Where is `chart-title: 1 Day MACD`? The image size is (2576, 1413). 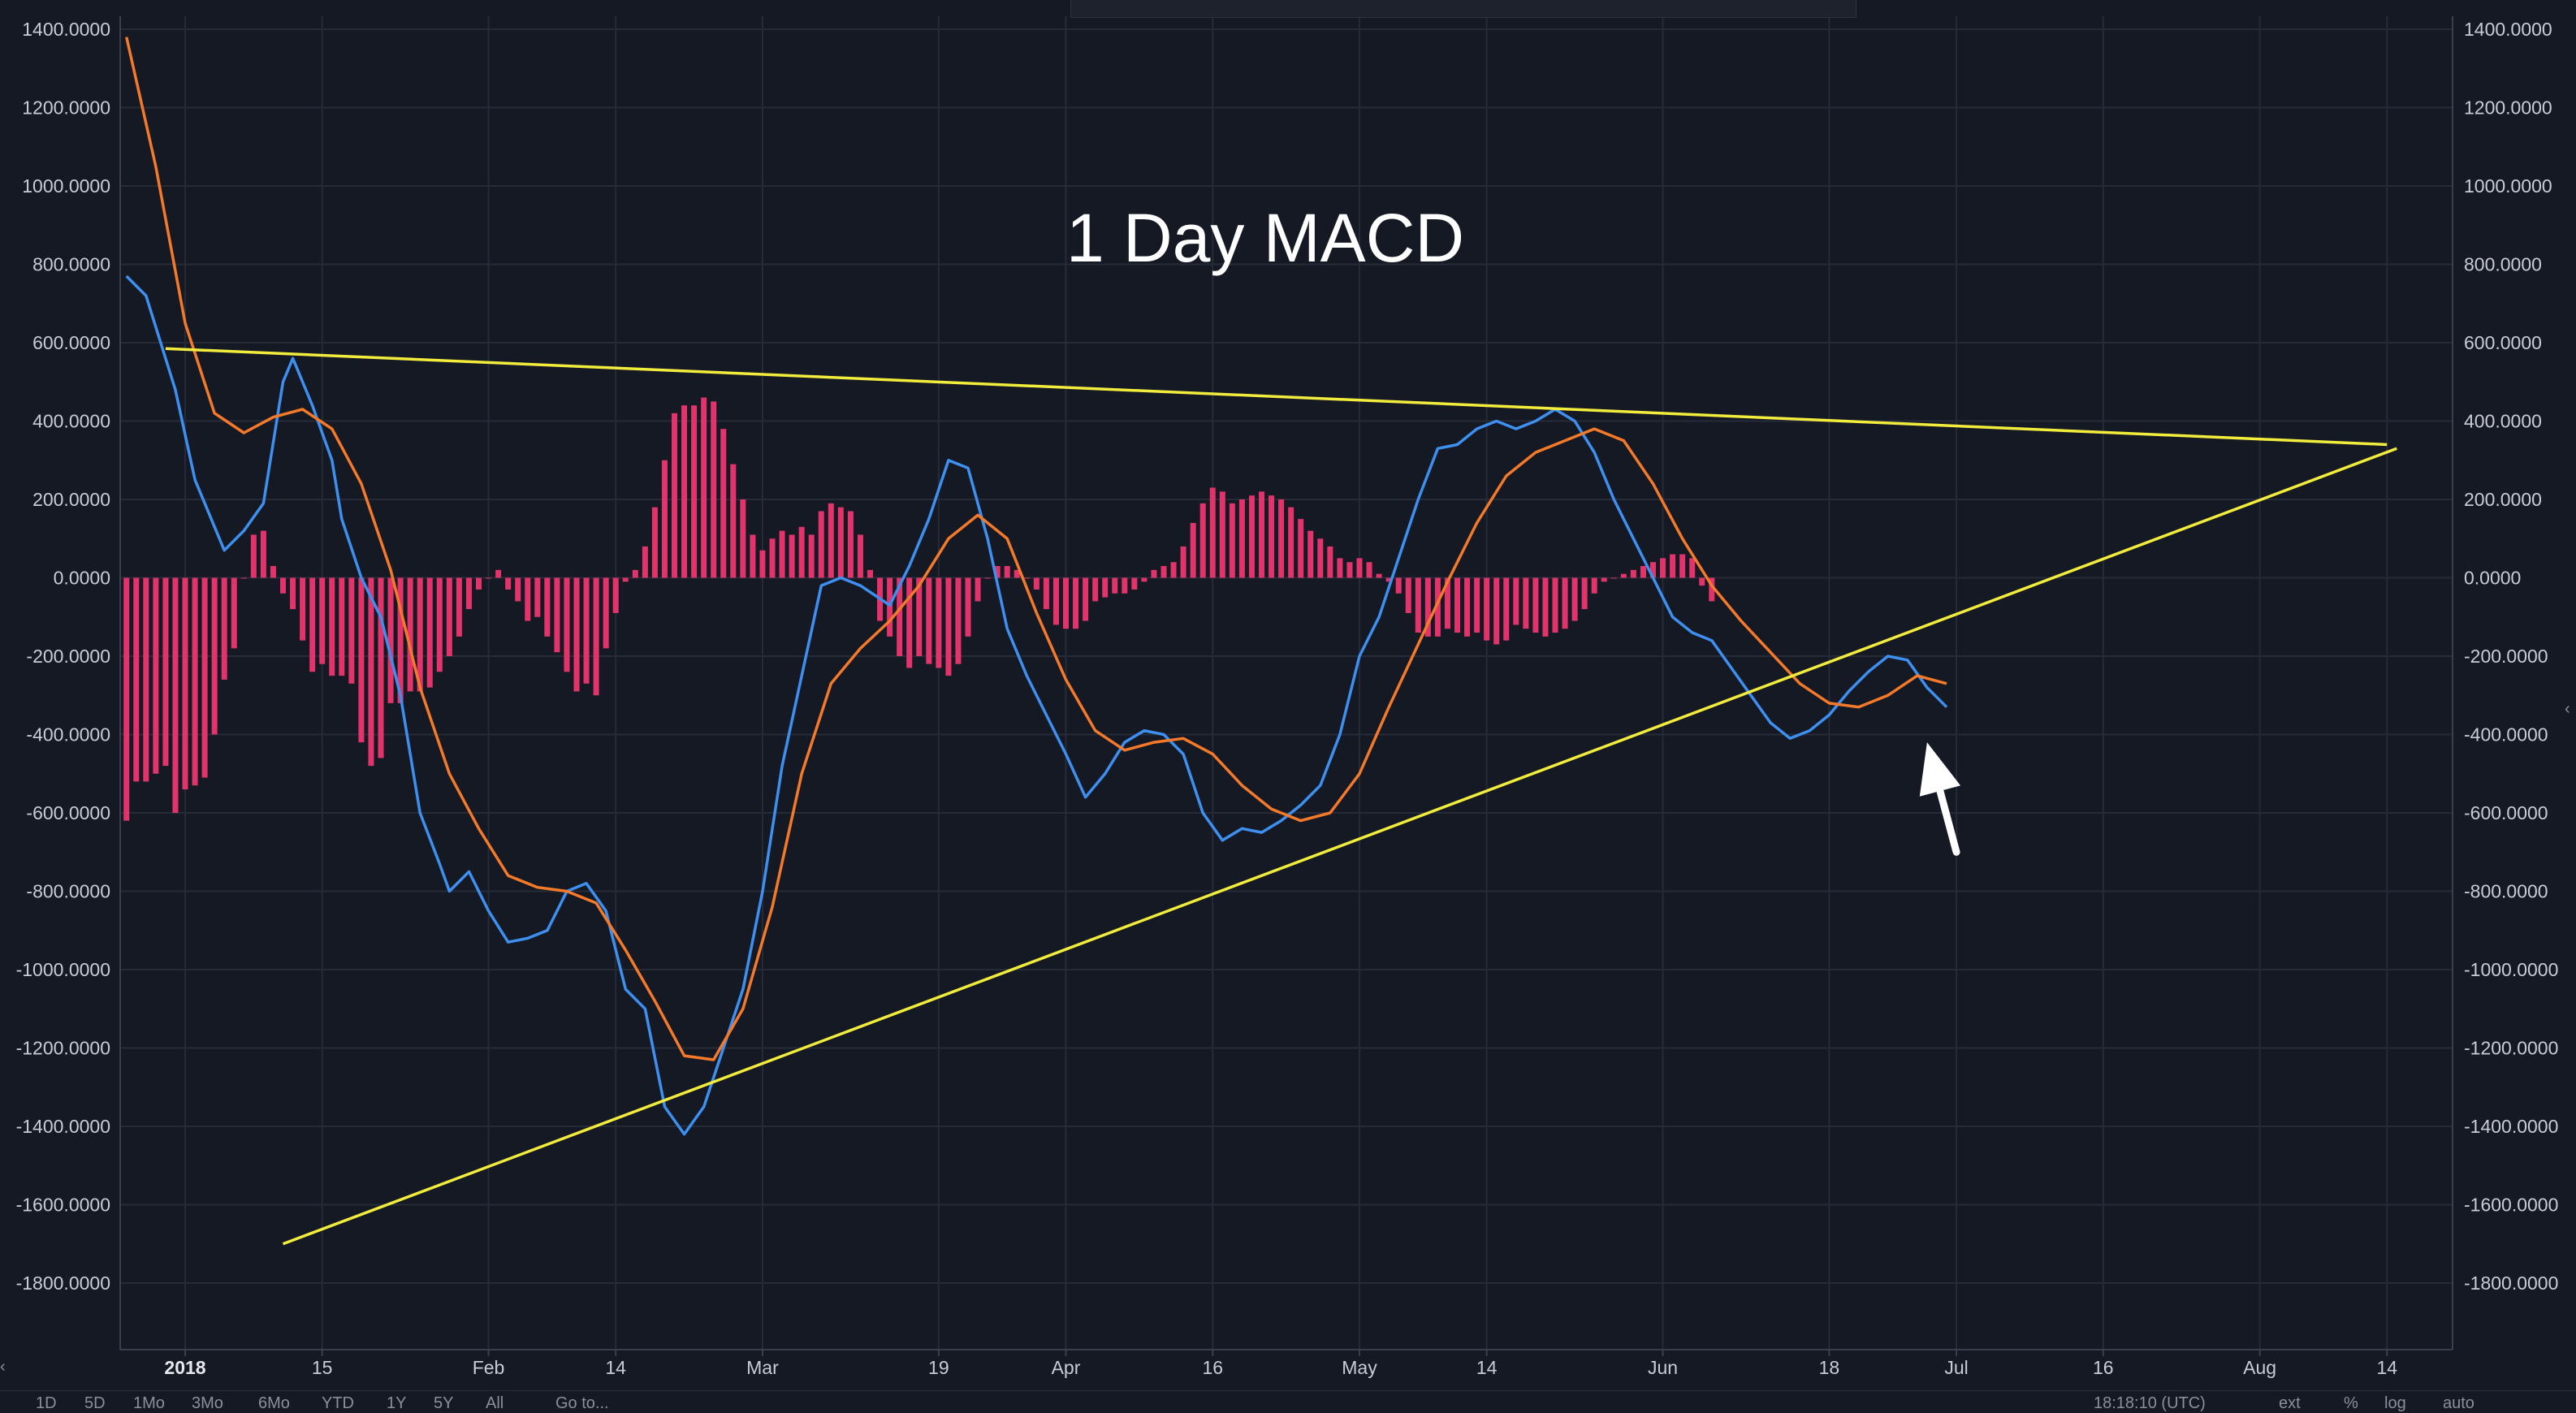
chart-title: 1 Day MACD is located at coordinates (1265, 238).